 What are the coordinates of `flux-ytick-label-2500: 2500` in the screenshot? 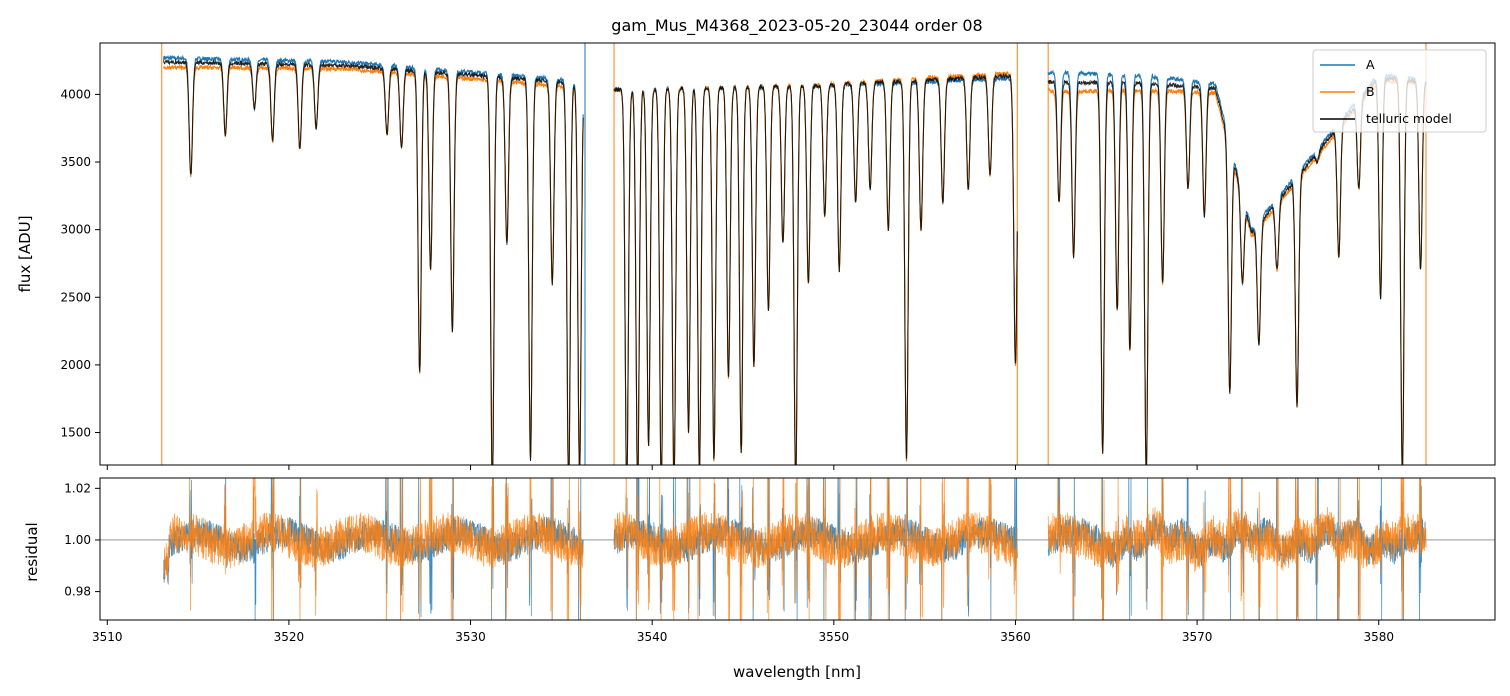 It's located at (75, 297).